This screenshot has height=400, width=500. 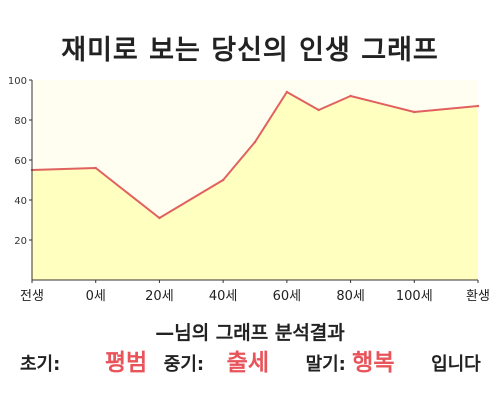 I want to click on x-tick-label-1: 0세, so click(x=96, y=296).